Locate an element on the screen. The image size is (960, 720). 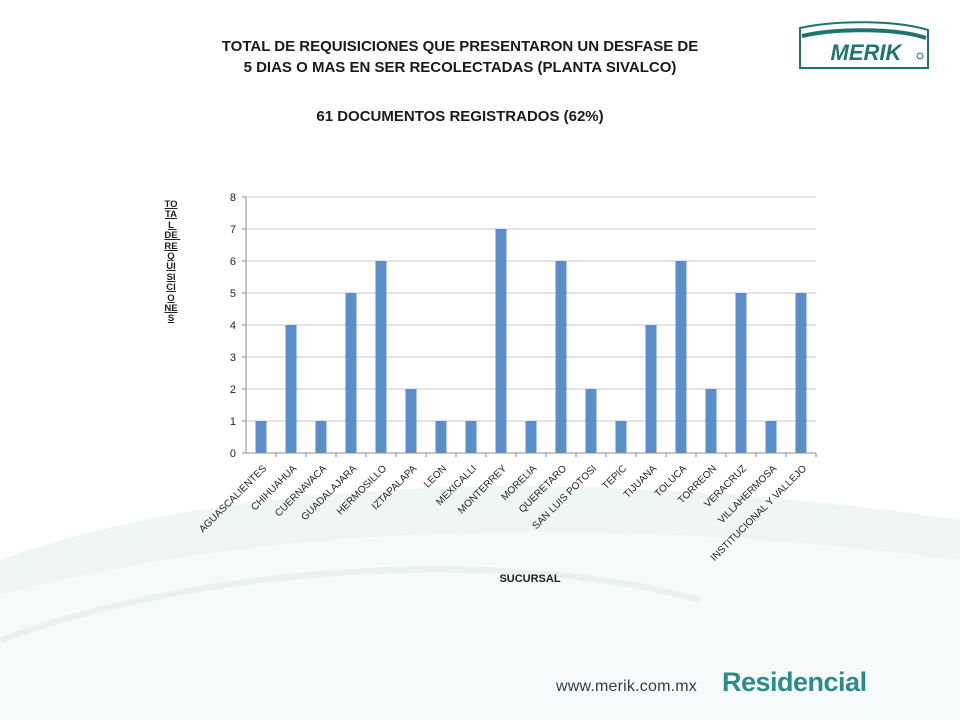
x-tick-label: TIJUANA is located at coordinates (640, 481).